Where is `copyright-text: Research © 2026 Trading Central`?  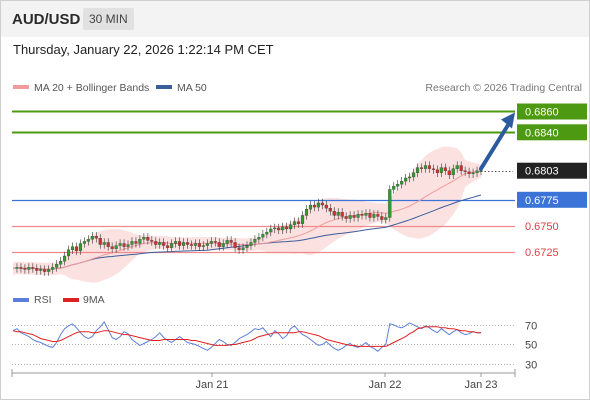 copyright-text: Research © 2026 Trading Central is located at coordinates (503, 88).